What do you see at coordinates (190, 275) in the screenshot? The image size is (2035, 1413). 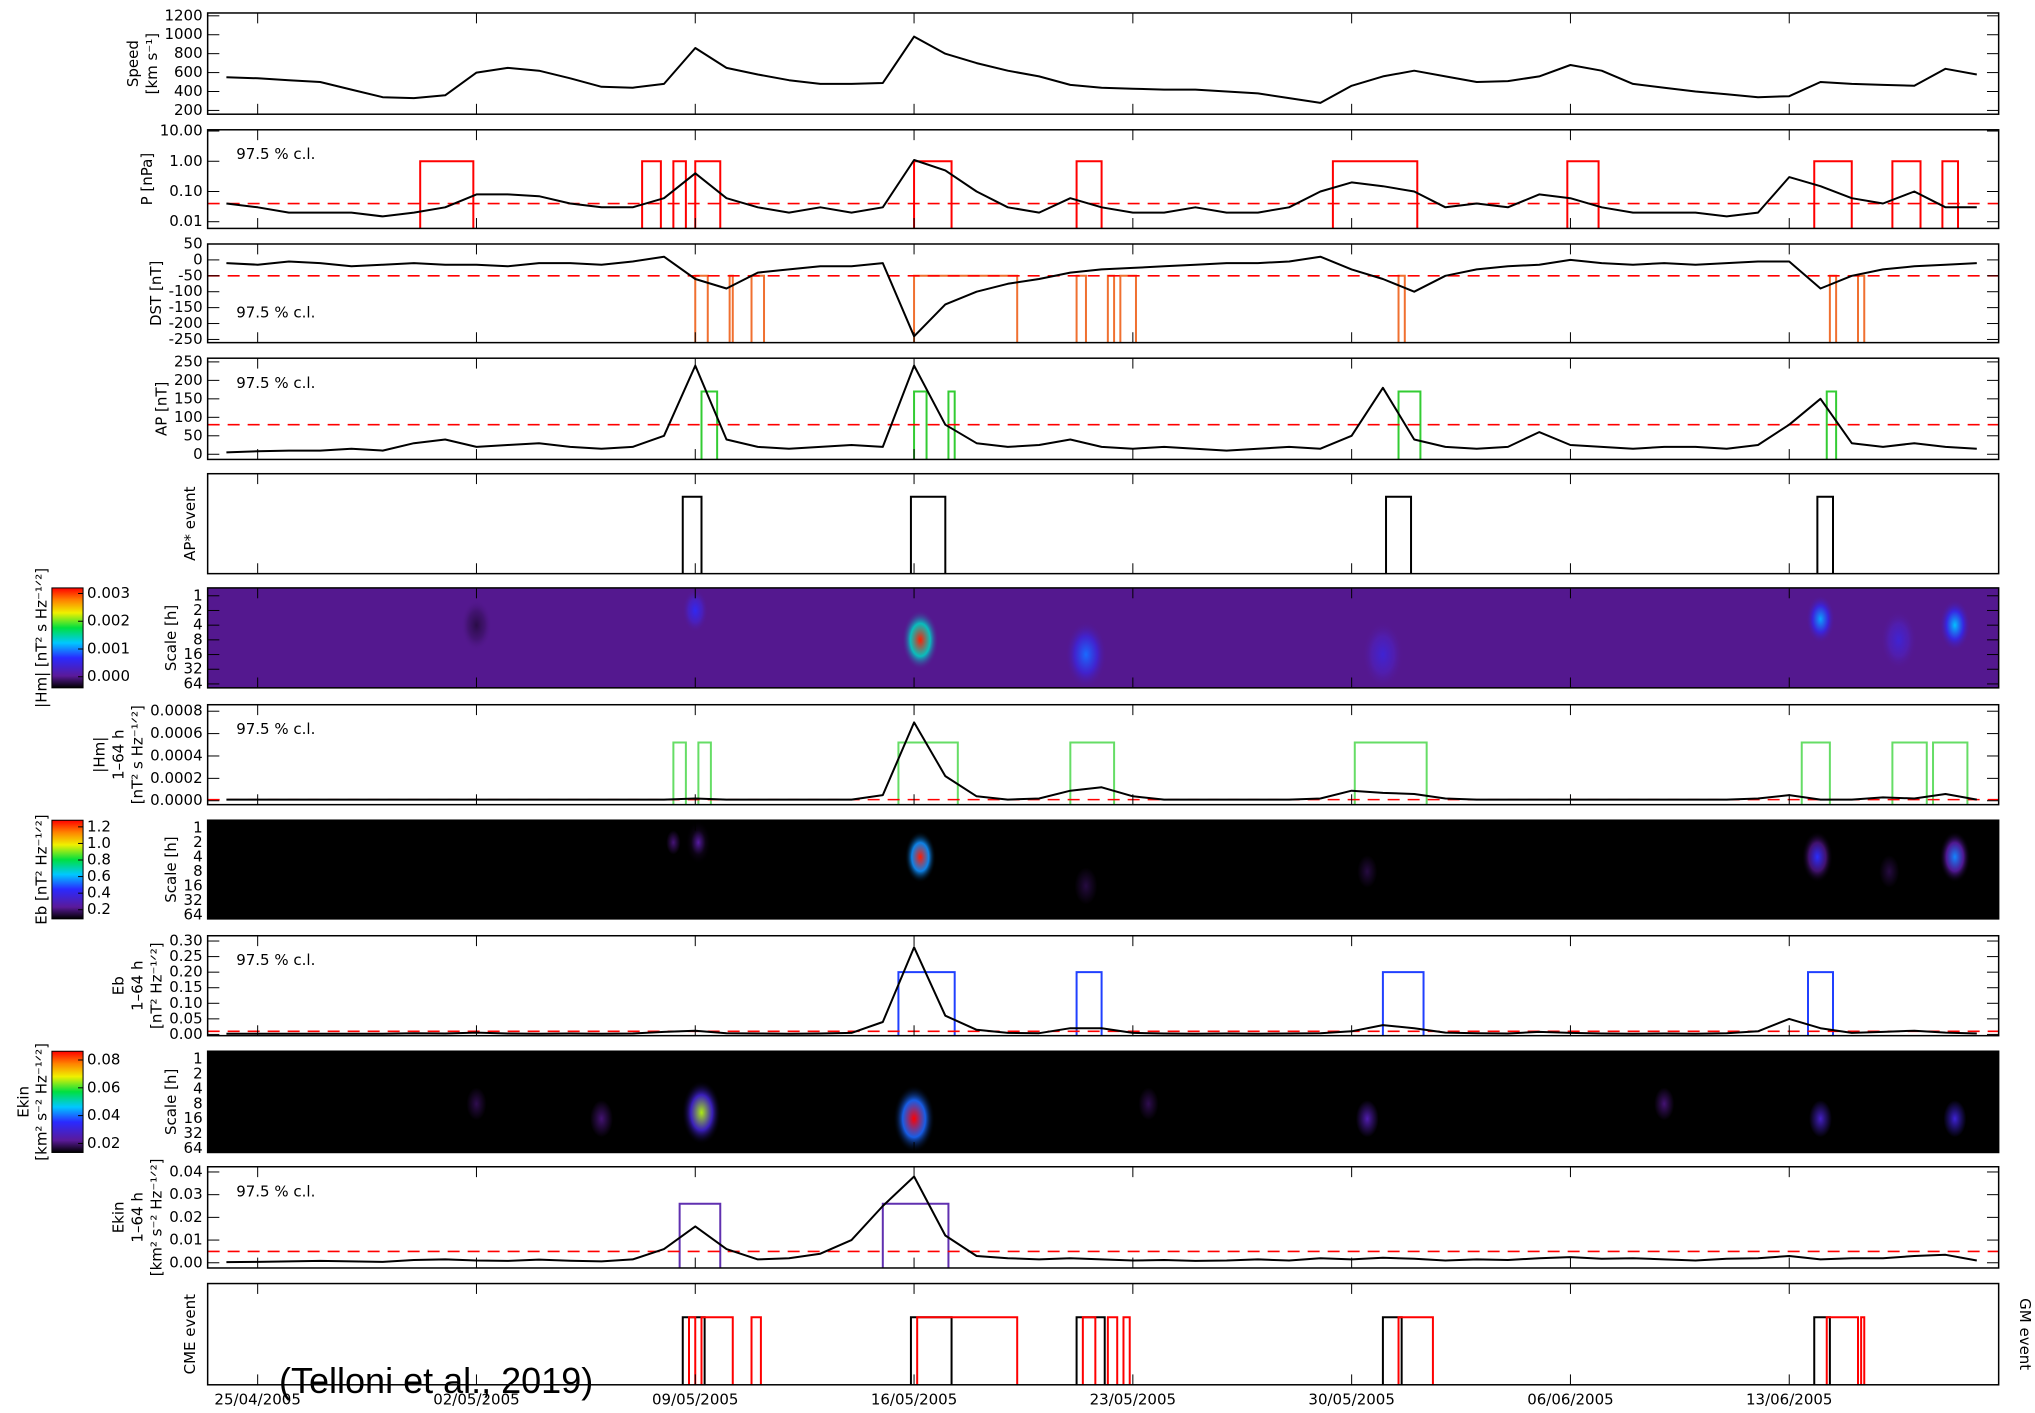 I see `y-tick-label: -50` at bounding box center [190, 275].